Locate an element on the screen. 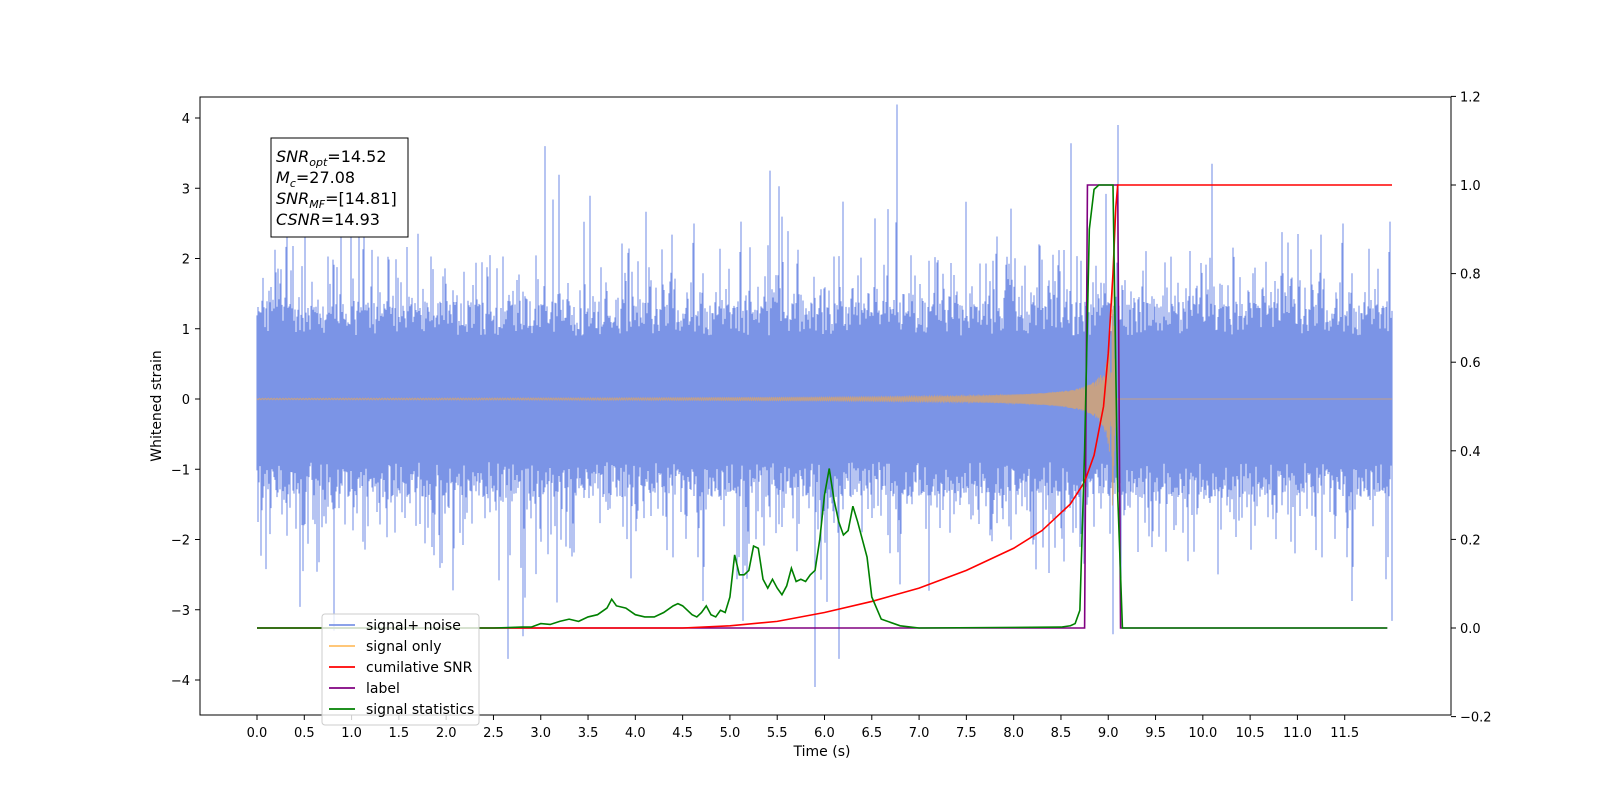 This screenshot has height=800, width=1600. annotation-symbol: CSNR is located at coordinates (298, 219).